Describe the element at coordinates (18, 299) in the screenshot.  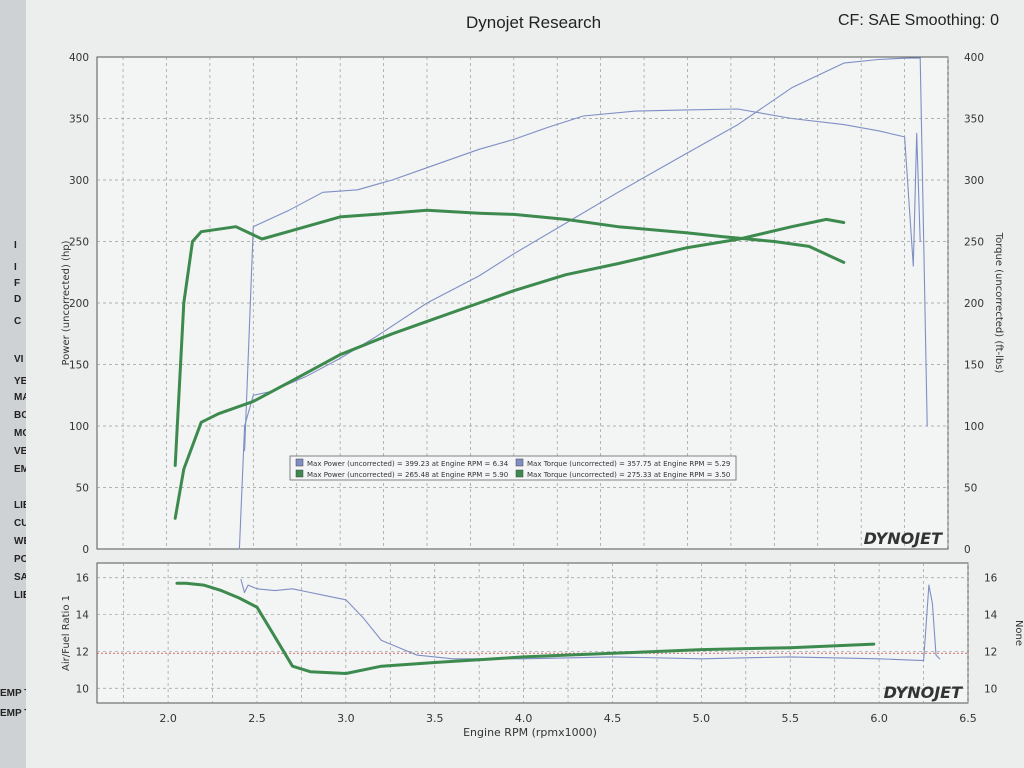
I see `sheet-fragment-label: D` at that location.